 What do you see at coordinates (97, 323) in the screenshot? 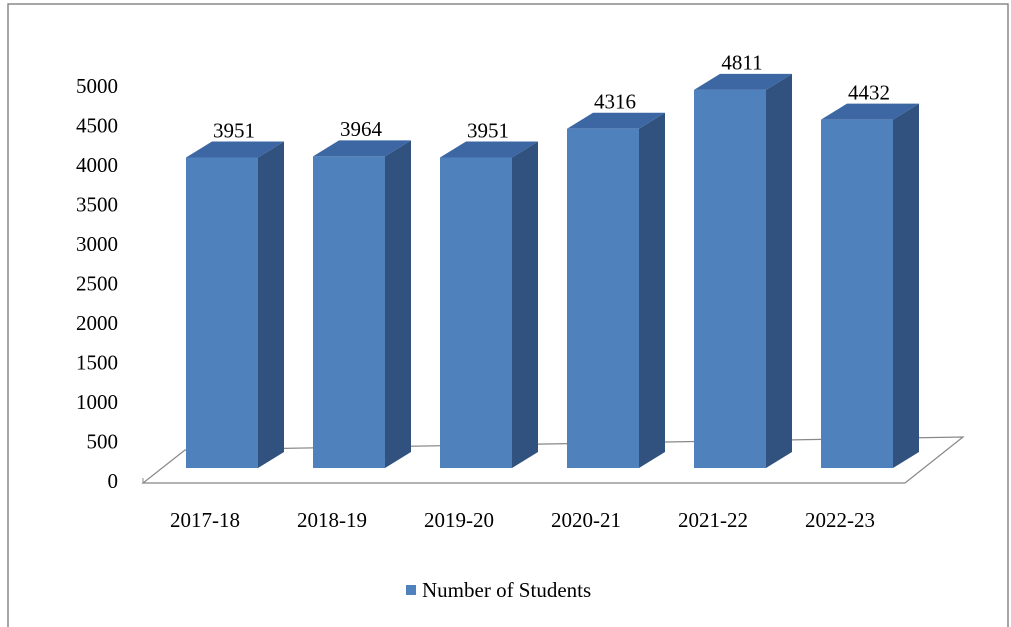
I see `y-tick-label: 2000` at bounding box center [97, 323].